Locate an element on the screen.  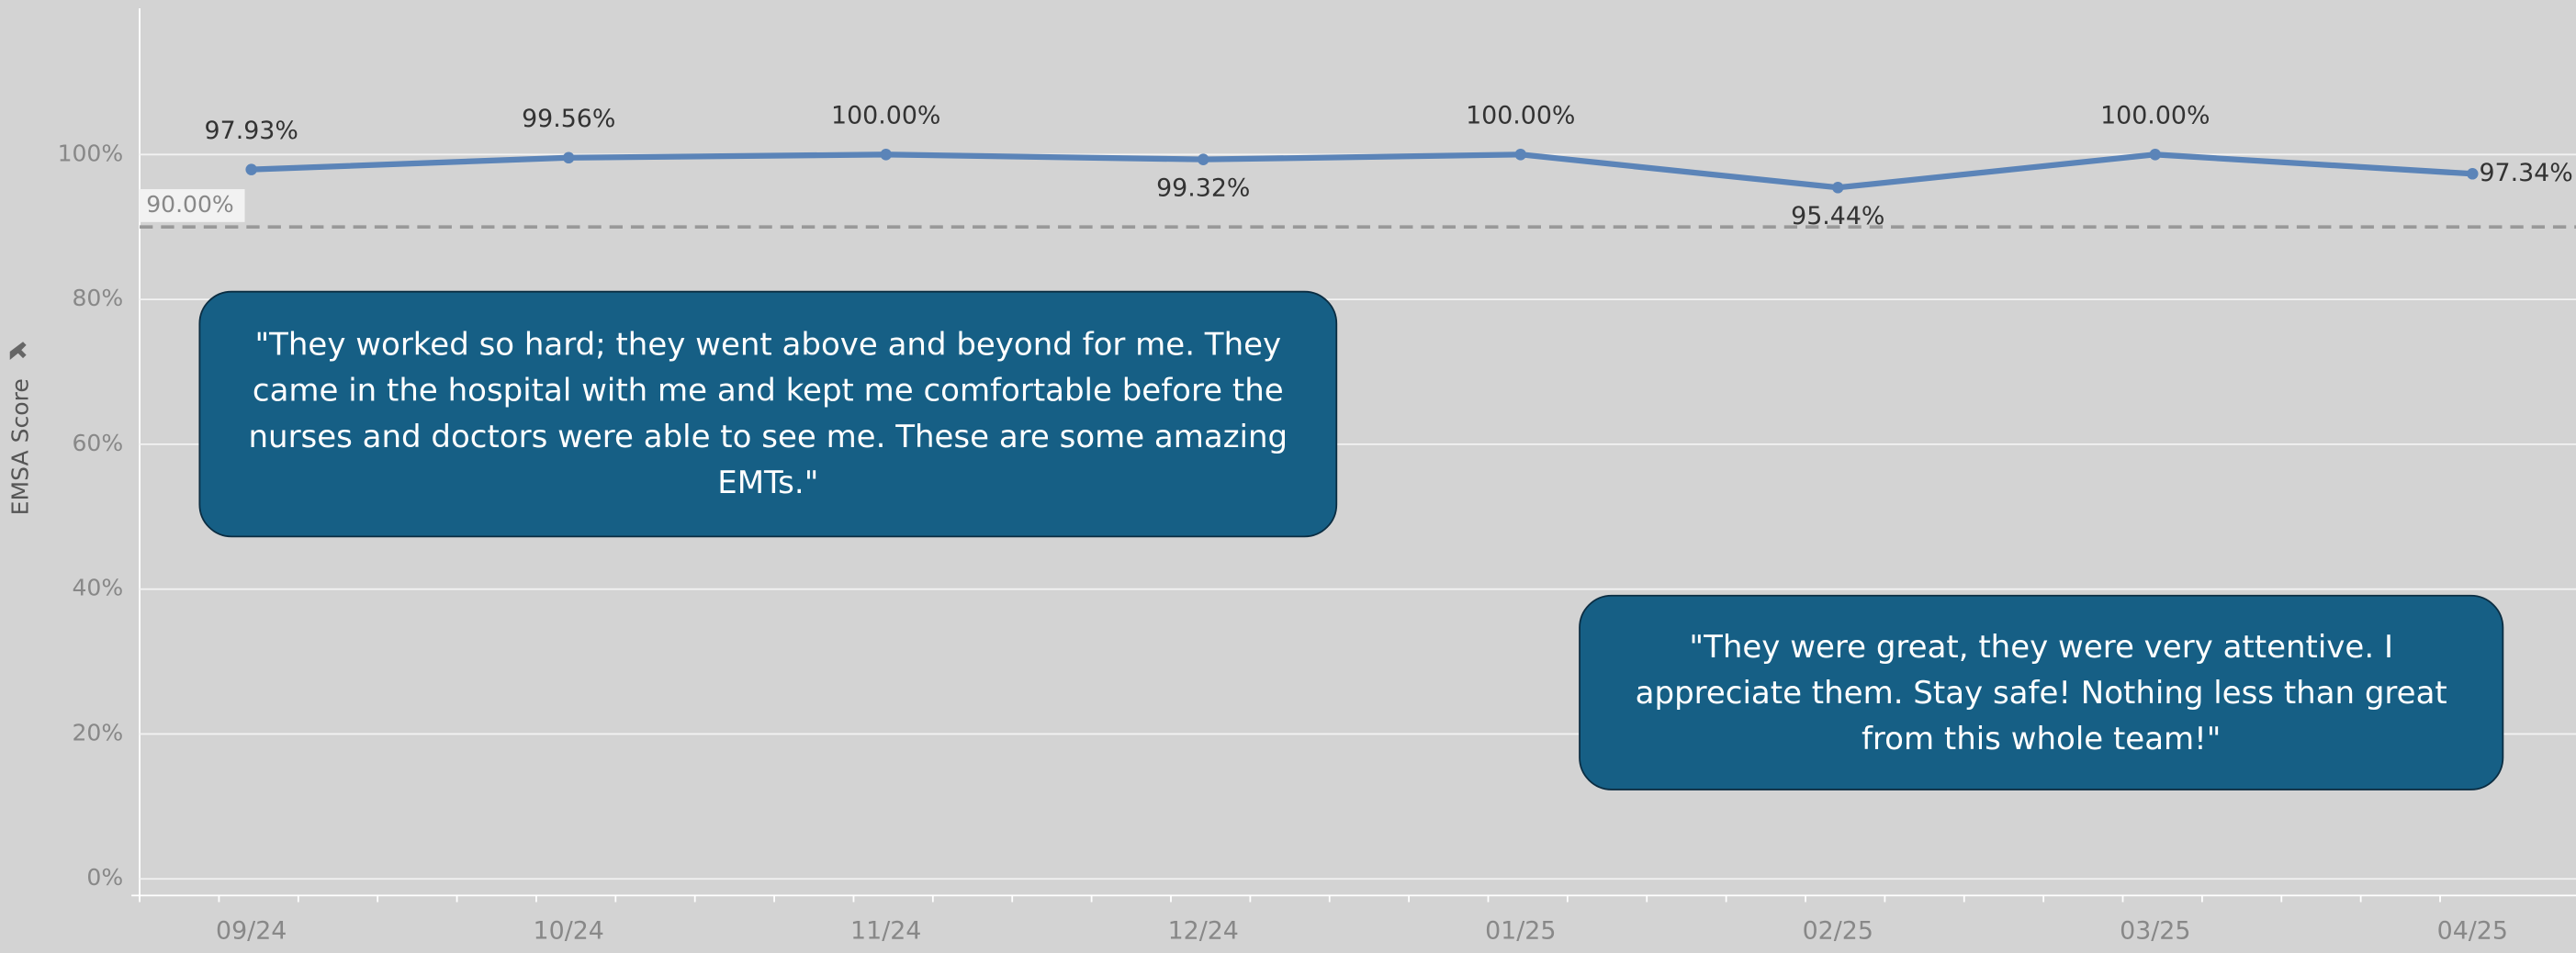
x-tick-label: 04/25 is located at coordinates (2472, 931).